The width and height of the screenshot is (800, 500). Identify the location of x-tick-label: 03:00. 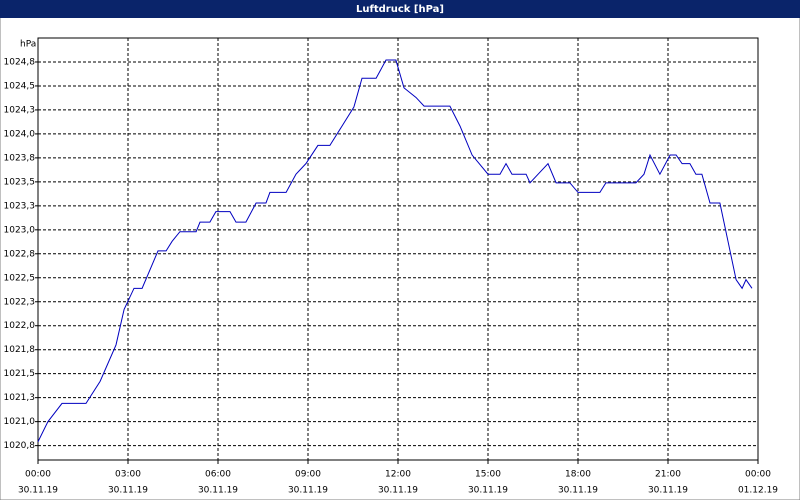
(128, 475).